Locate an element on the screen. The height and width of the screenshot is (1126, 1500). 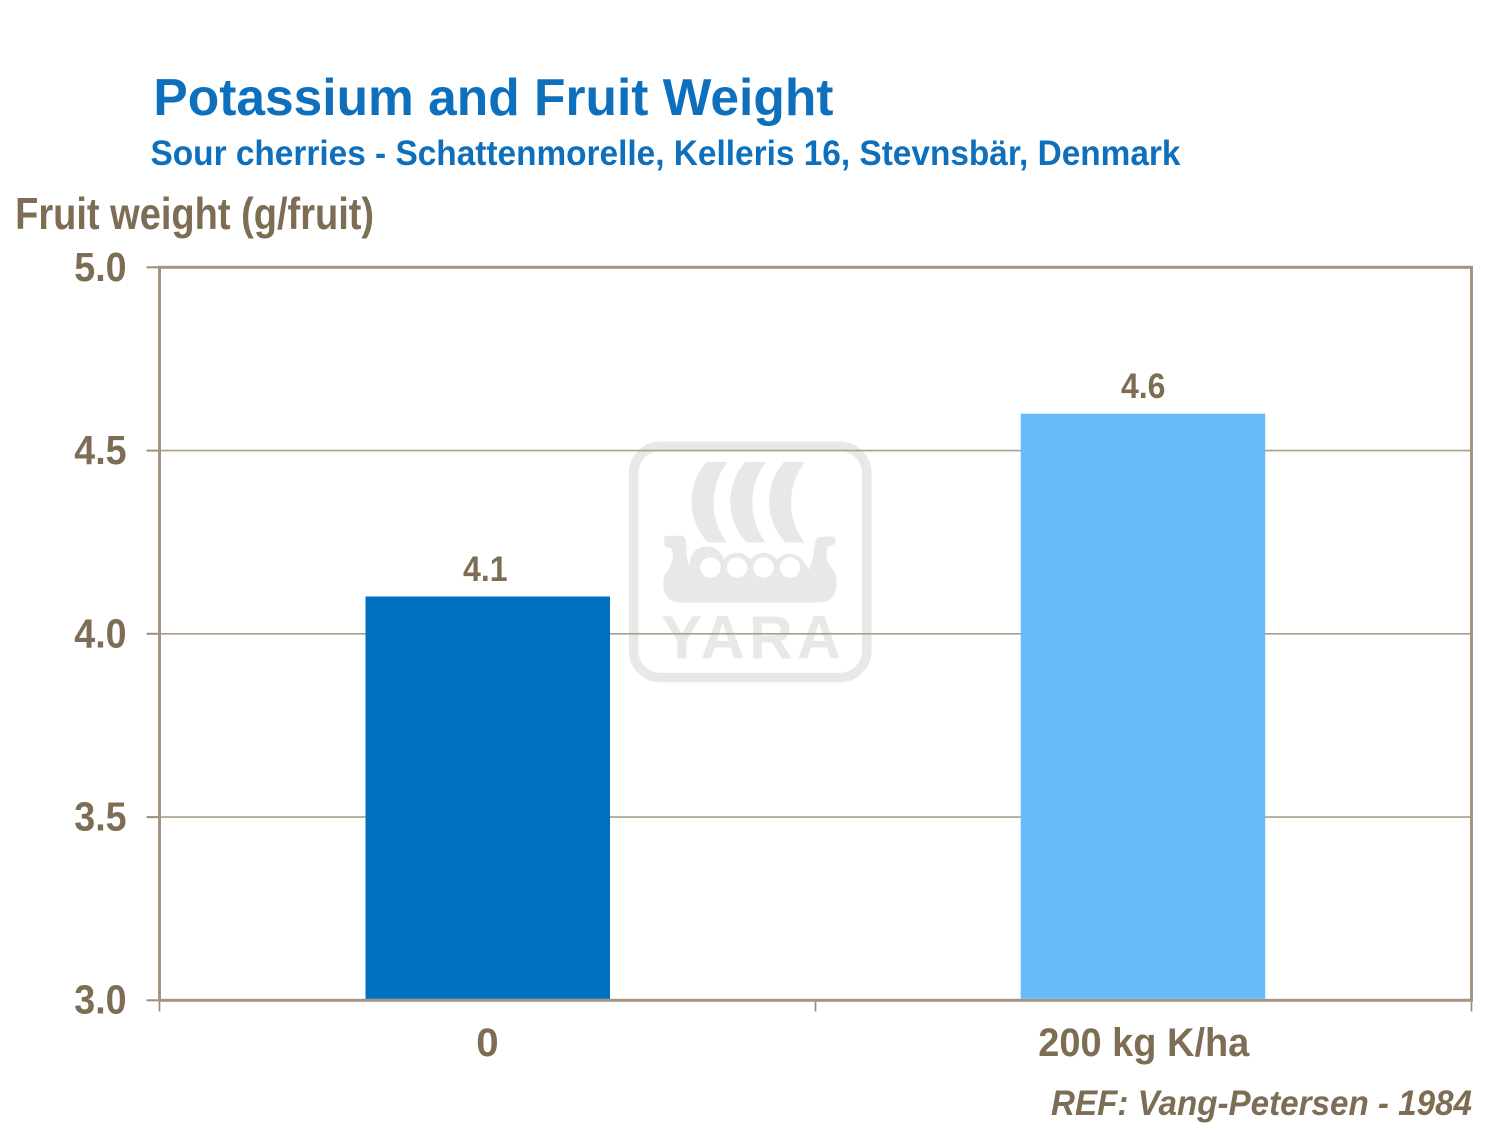
svg-text: 200 kg K/ha is located at coordinates (1144, 1042).